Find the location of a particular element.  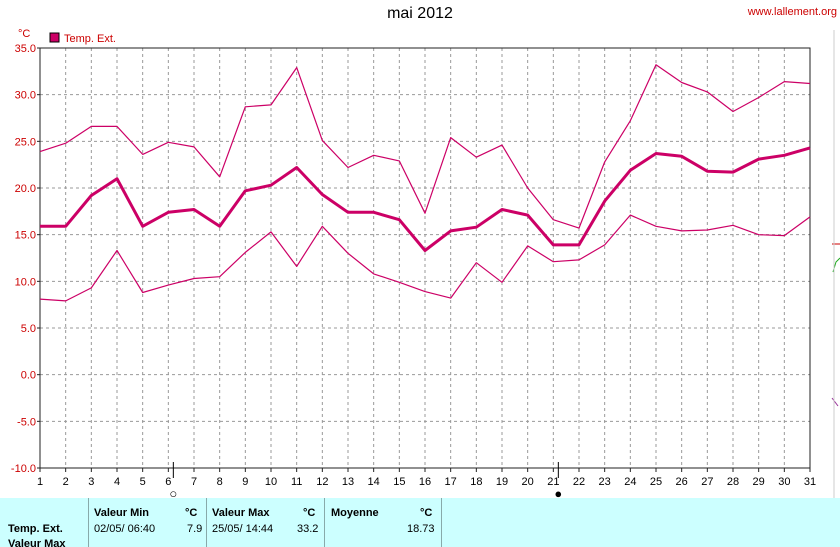

min-unit: °C is located at coordinates (191, 513).